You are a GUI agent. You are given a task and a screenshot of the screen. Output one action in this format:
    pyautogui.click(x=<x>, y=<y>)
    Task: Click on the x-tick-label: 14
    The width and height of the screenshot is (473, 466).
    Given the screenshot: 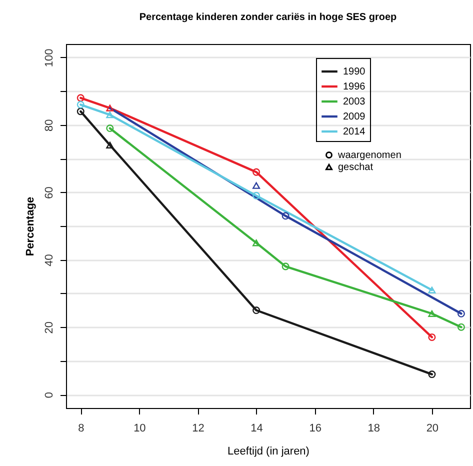 What is the action you would take?
    pyautogui.click(x=256, y=428)
    